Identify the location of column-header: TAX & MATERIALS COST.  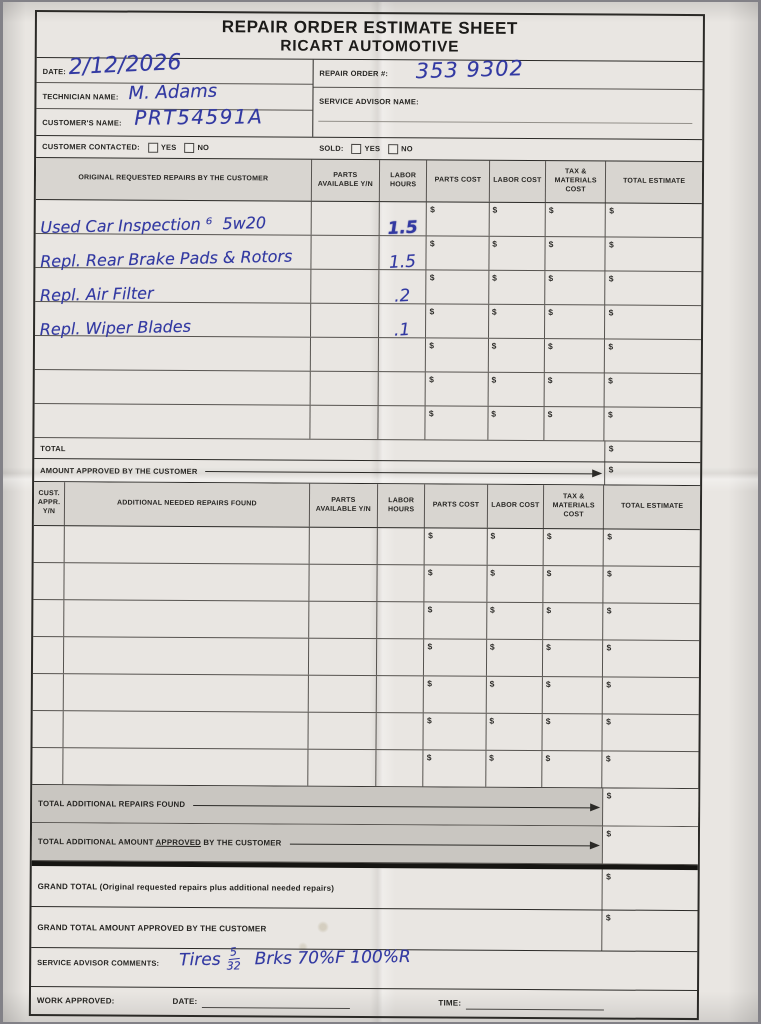
(576, 182).